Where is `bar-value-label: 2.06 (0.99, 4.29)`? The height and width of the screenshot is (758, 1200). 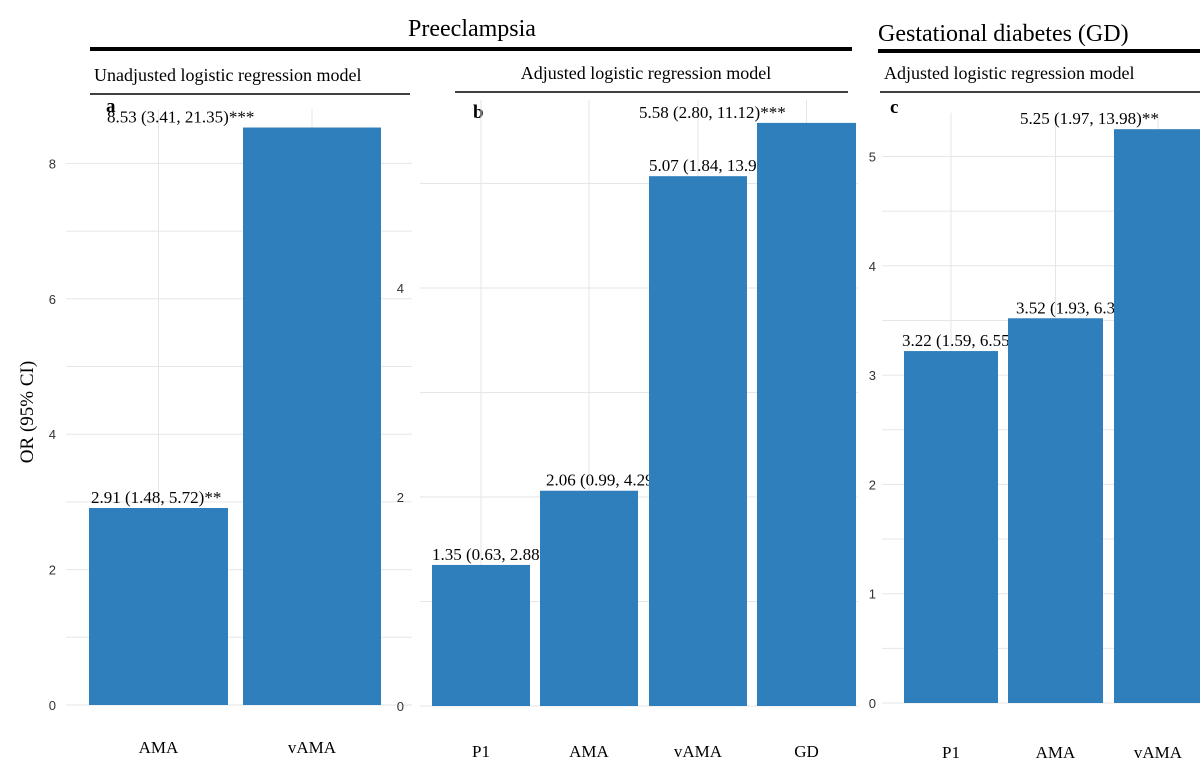 bar-value-label: 2.06 (0.99, 4.29) is located at coordinates (602, 480).